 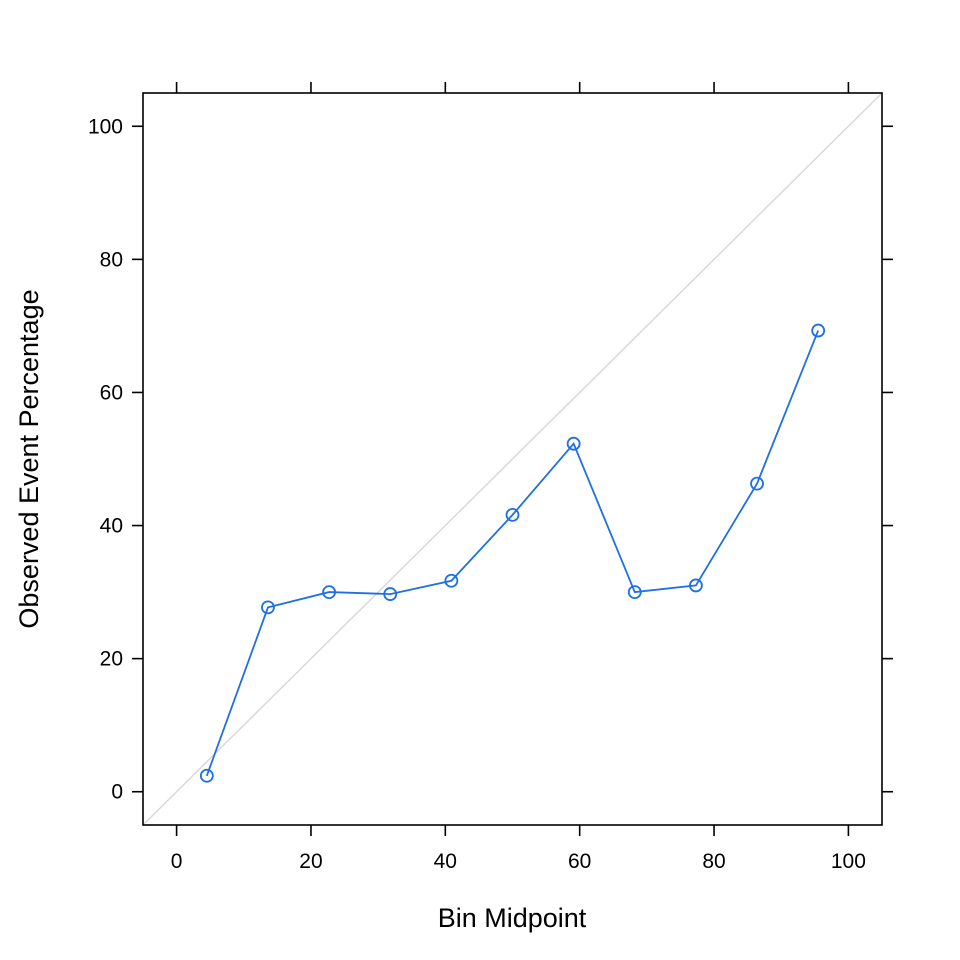 I want to click on y-tick-label: 100, so click(x=105, y=126).